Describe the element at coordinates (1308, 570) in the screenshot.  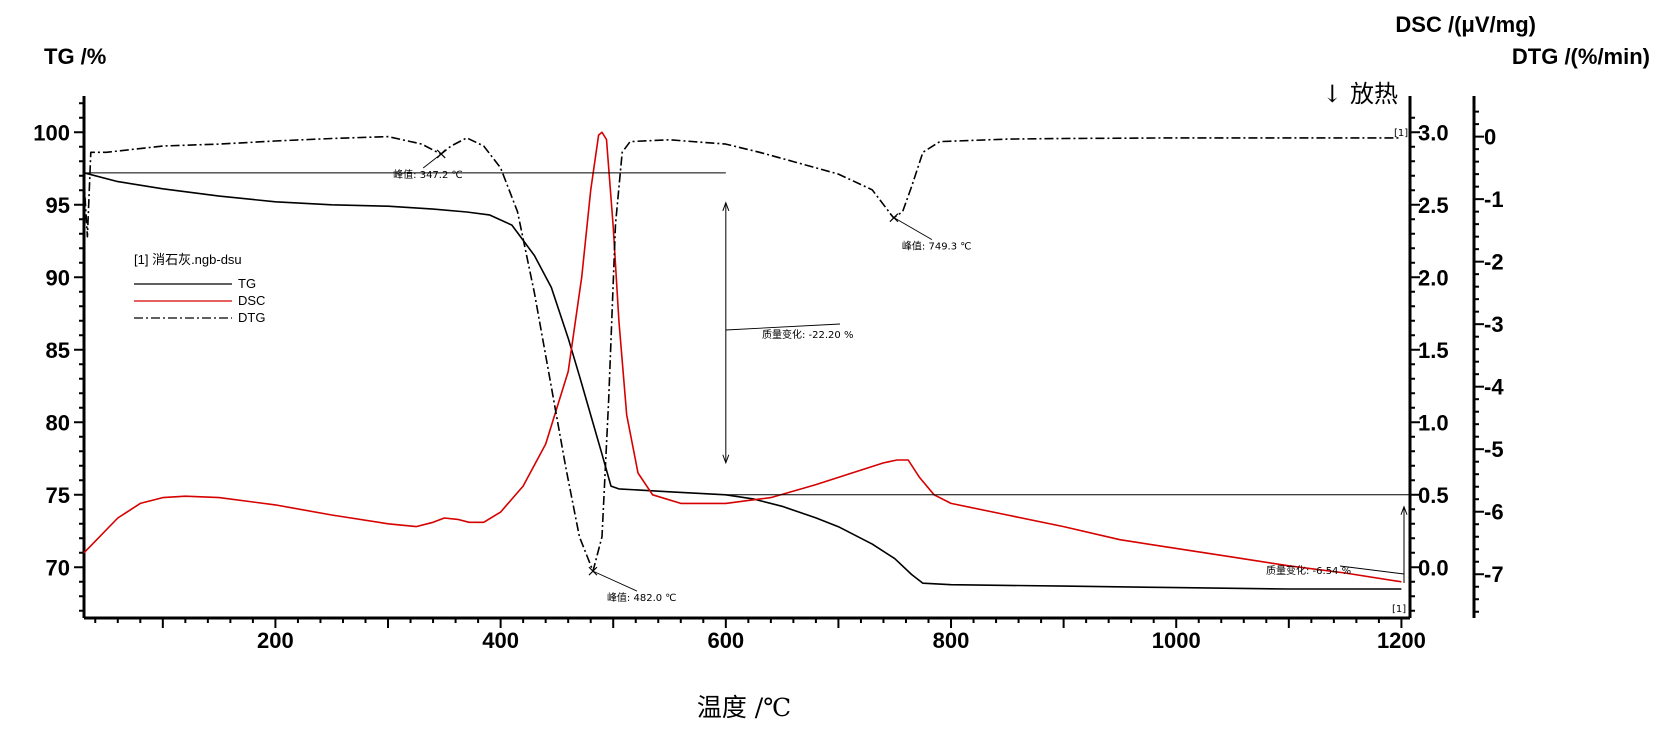
I see `mass-change-label: 质量变化: -6.54 %` at that location.